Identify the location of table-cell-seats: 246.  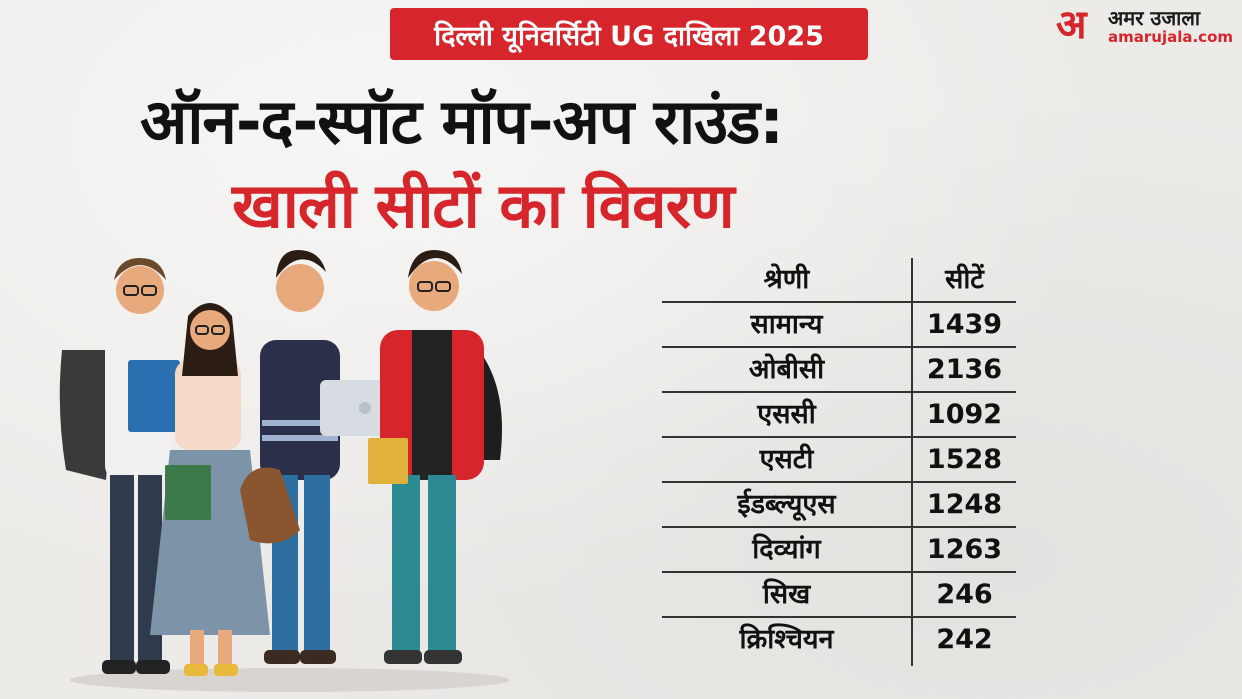
(964, 594).